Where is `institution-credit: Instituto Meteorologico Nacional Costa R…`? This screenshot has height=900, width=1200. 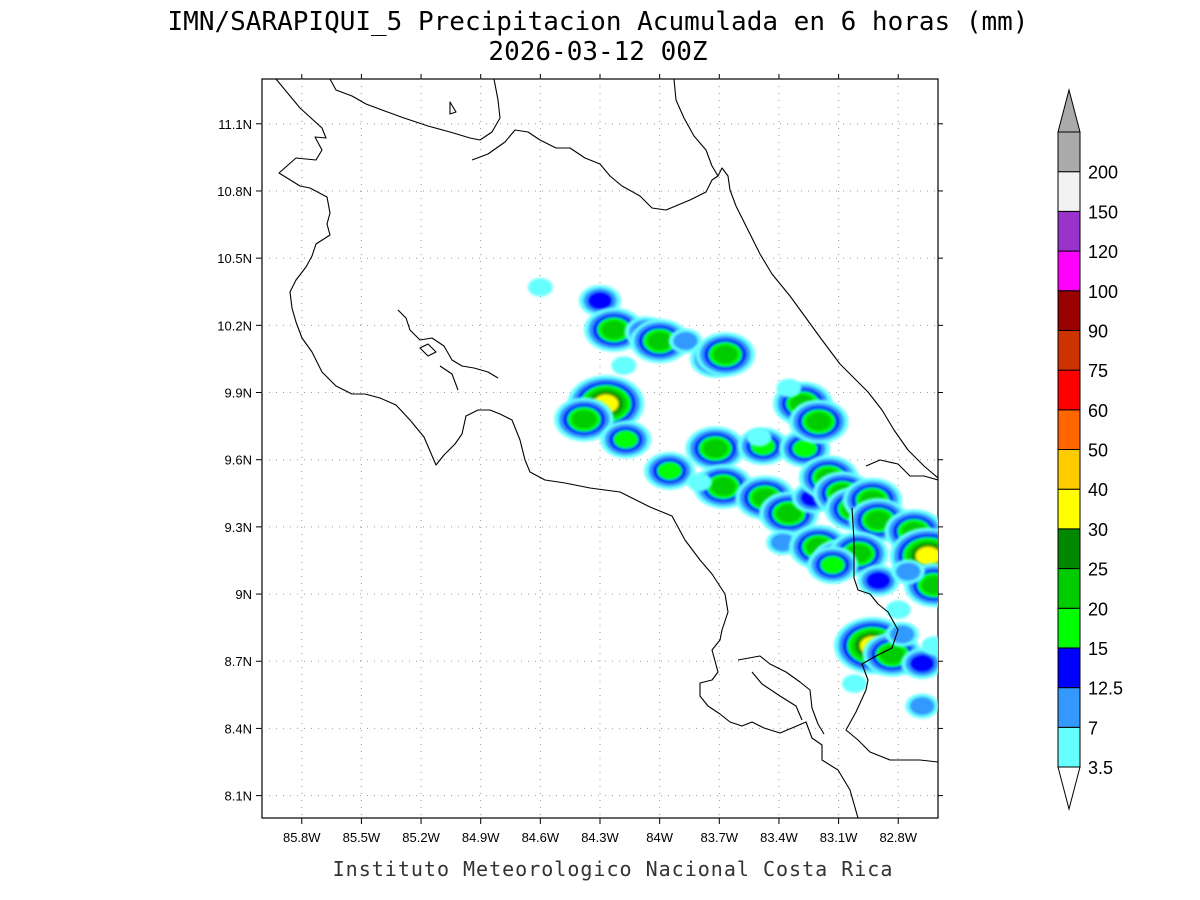
institution-credit: Instituto Meteorologico Nacional Costa R… is located at coordinates (613, 869).